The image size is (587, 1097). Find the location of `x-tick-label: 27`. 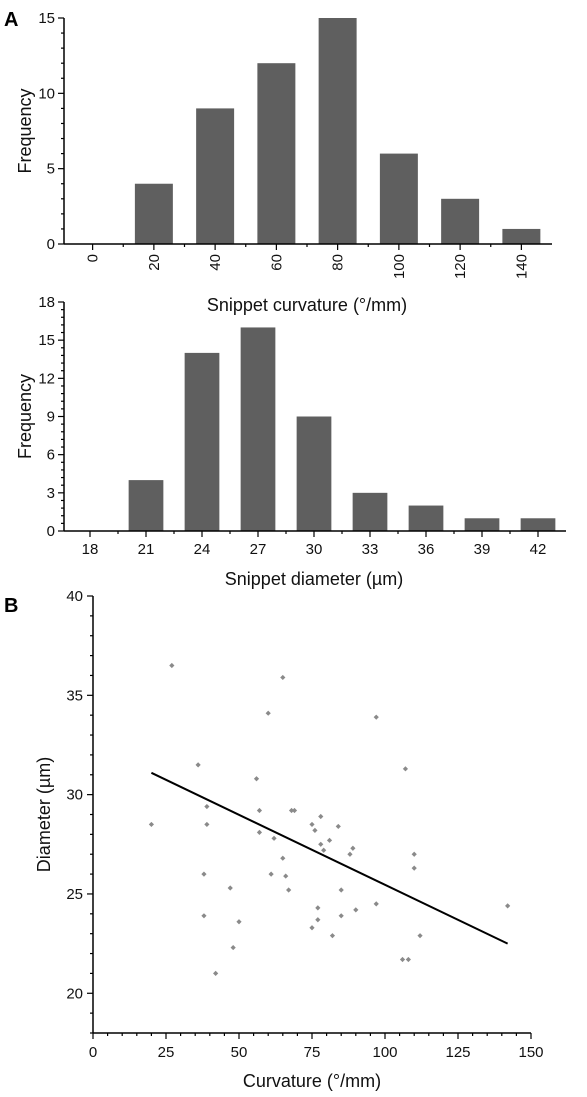

x-tick-label: 27 is located at coordinates (258, 549).